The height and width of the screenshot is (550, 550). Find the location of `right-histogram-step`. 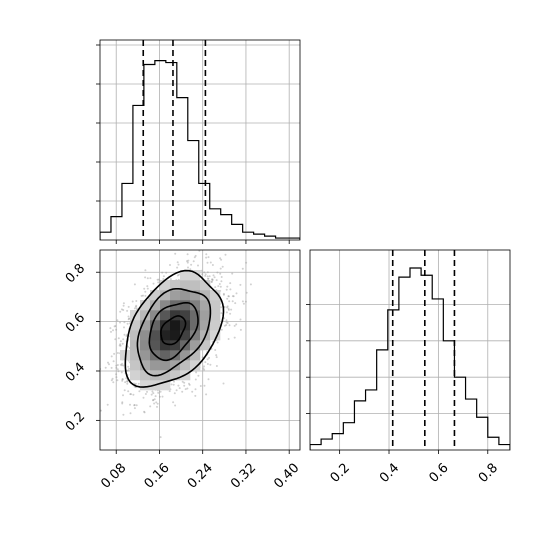

right-histogram-step is located at coordinates (410, 358).